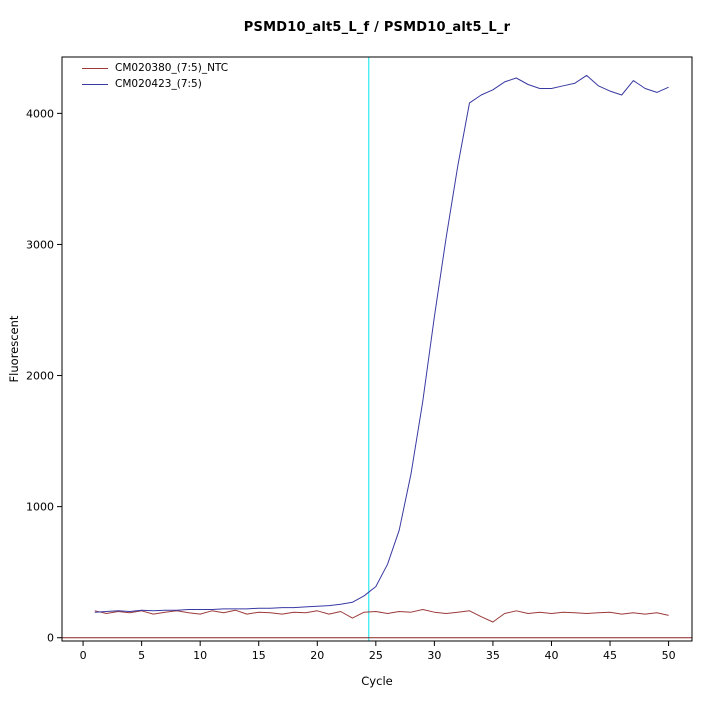 The image size is (720, 720). I want to click on legend-item-ntc: CM020380_(7:5)_NTC, so click(155, 68).